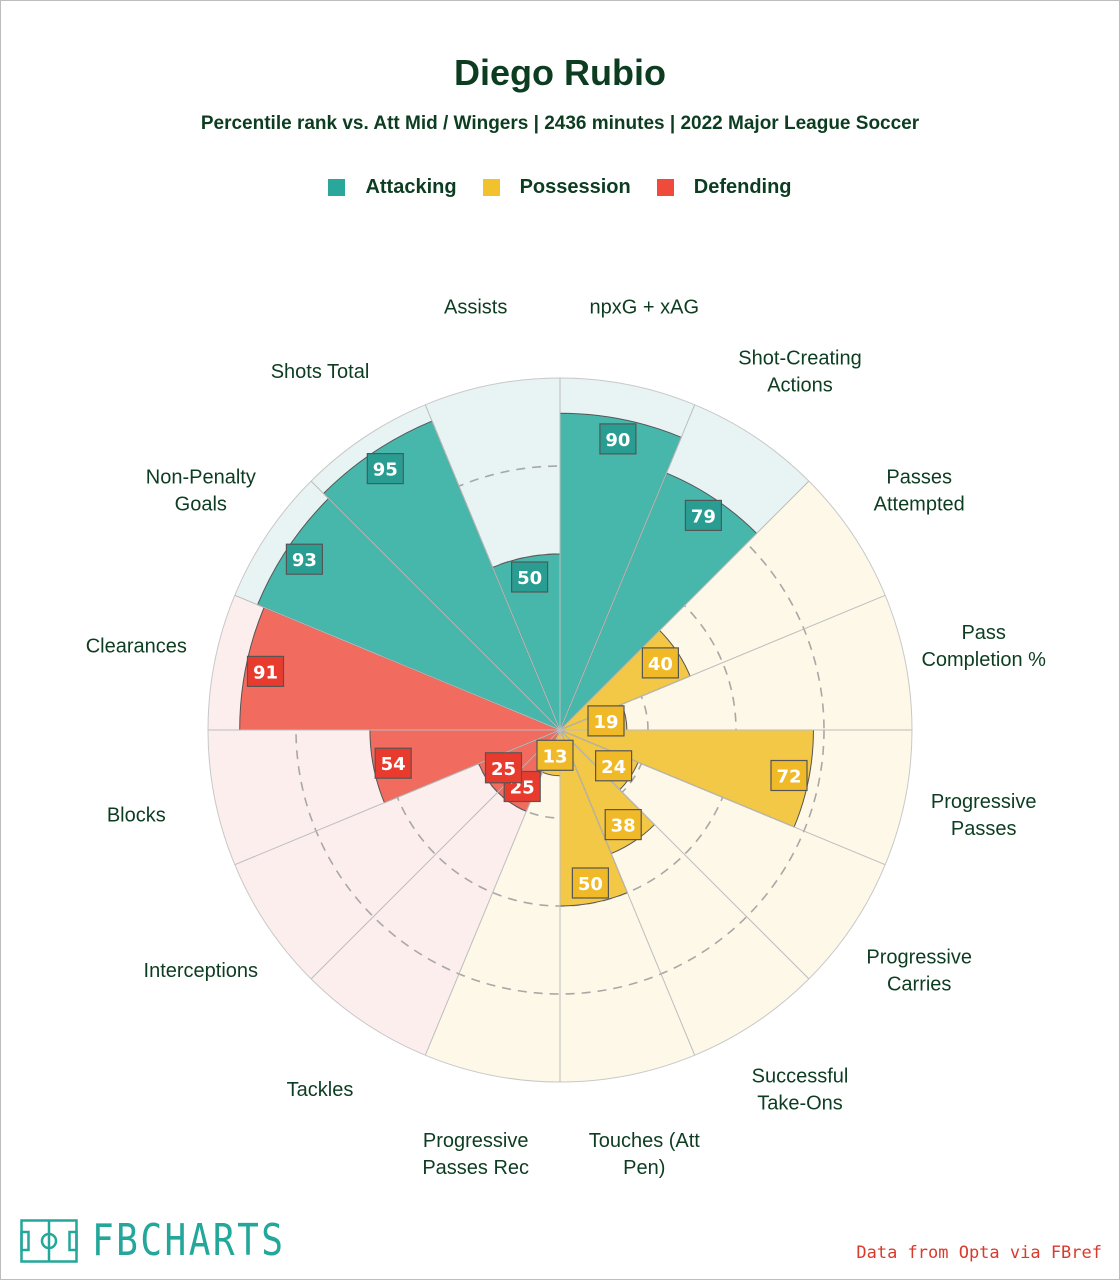  What do you see at coordinates (320, 1090) in the screenshot?
I see `category-label-tackles: Tackles` at bounding box center [320, 1090].